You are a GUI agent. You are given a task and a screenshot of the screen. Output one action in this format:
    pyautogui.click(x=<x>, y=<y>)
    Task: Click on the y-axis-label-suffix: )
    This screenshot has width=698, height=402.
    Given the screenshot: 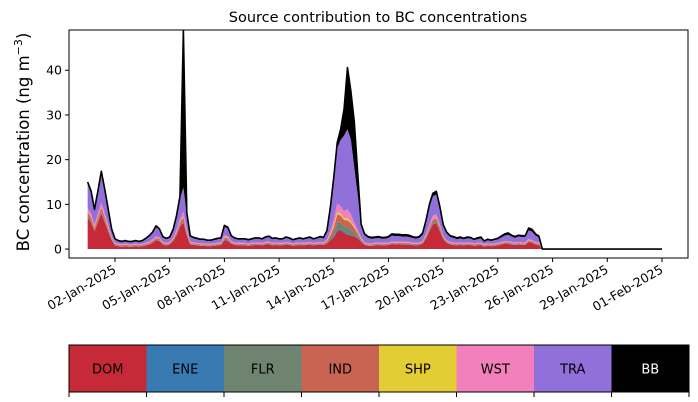 What is the action you would take?
    pyautogui.click(x=23, y=36)
    